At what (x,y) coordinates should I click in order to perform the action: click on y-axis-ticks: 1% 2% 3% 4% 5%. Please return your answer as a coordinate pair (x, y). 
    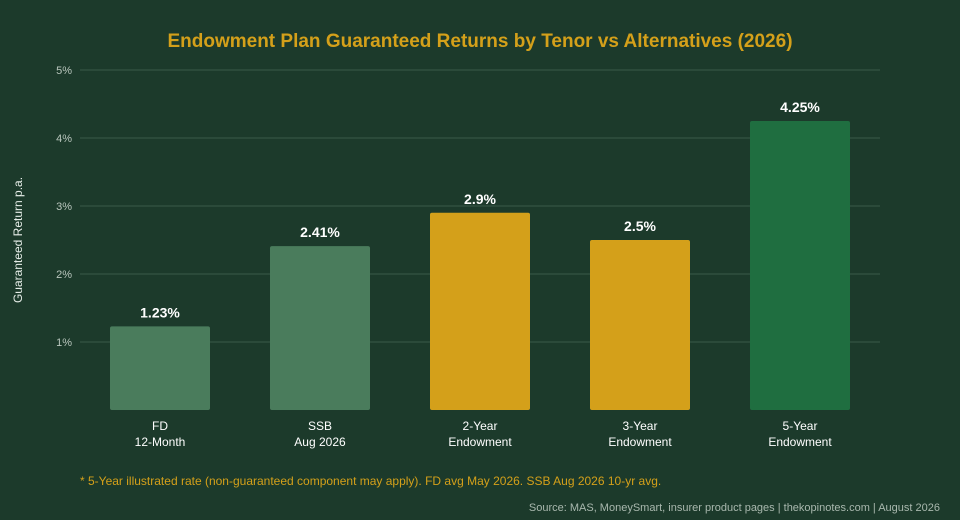
    Looking at the image, I should click on (64, 207).